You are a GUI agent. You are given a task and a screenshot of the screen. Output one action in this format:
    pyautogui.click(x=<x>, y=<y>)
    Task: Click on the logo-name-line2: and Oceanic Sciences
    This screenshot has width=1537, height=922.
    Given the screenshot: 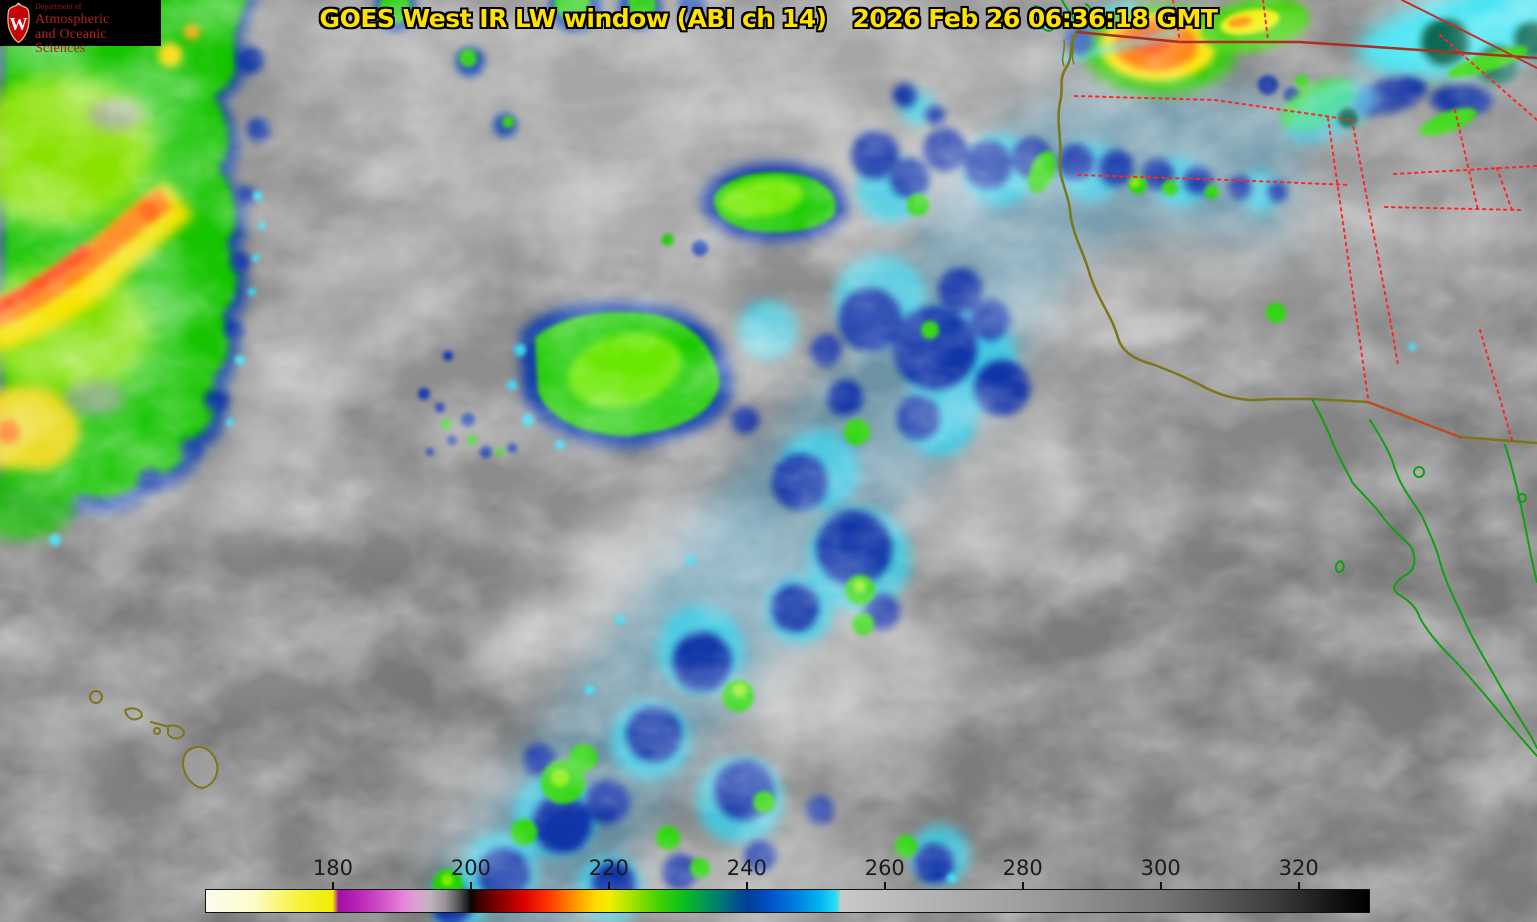 What is the action you would take?
    pyautogui.click(x=71, y=41)
    